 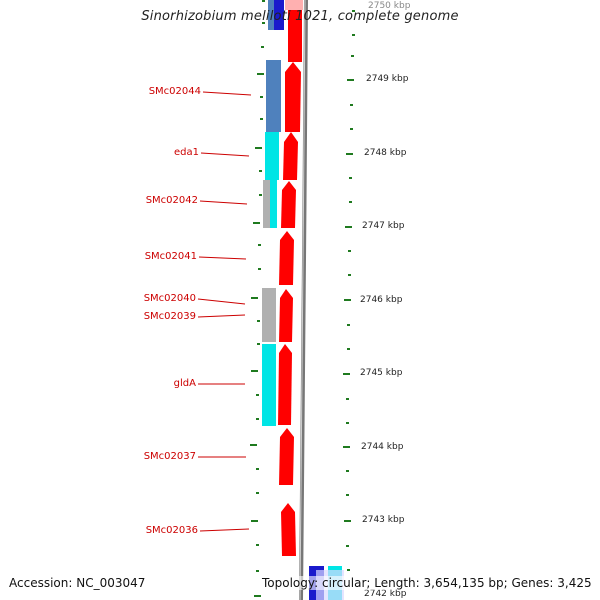 What do you see at coordinates (288, 529) in the screenshot?
I see `gene-smc02036-arrow` at bounding box center [288, 529].